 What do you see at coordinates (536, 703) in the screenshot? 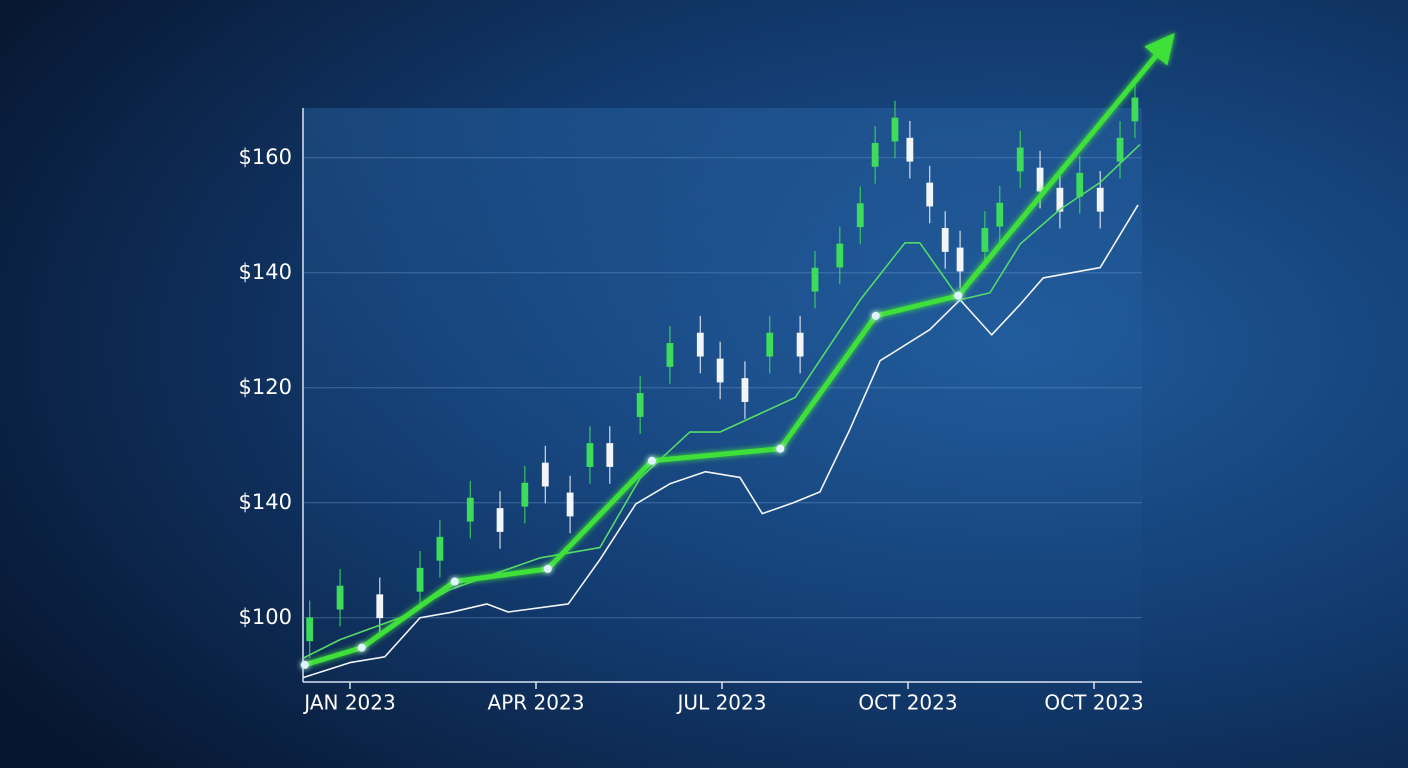
I see `x-tick-label: APR 2023` at bounding box center [536, 703].